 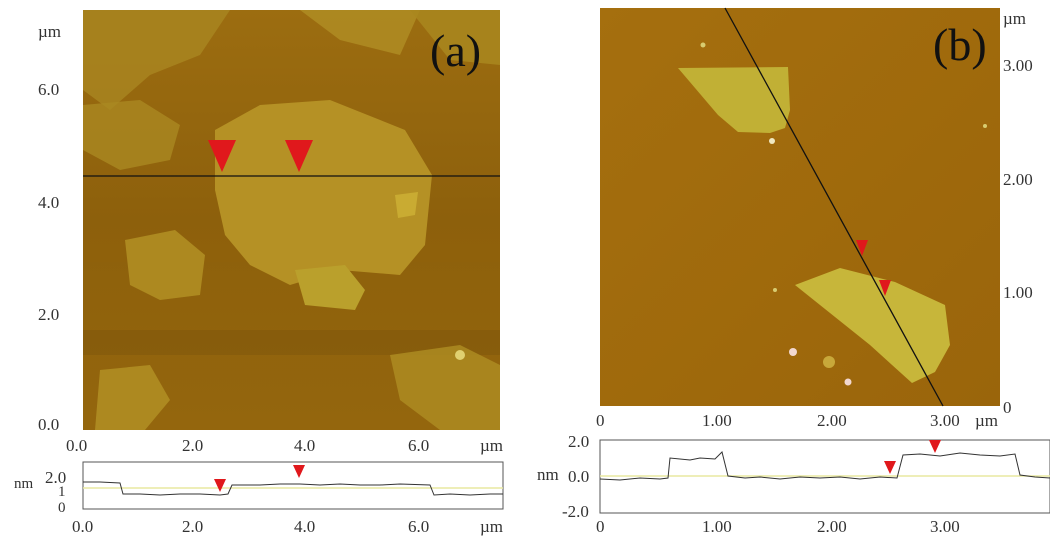 What do you see at coordinates (62, 508) in the screenshot?
I see `profile-y-tick-a: 0` at bounding box center [62, 508].